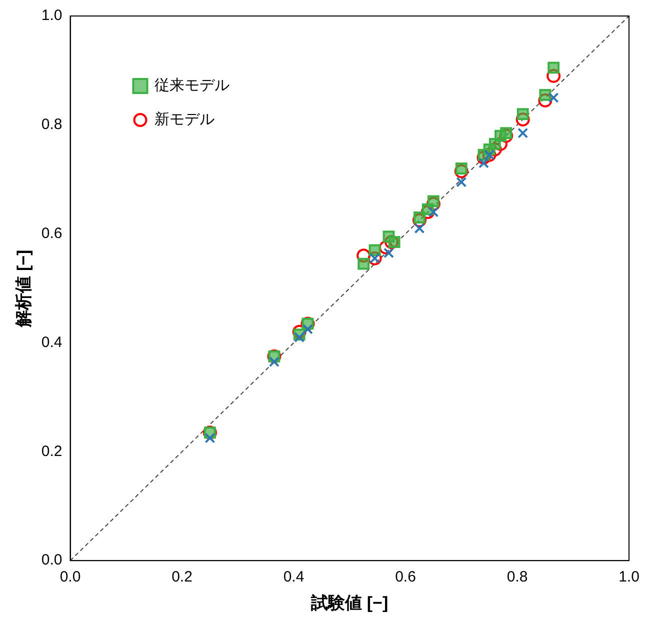  What do you see at coordinates (405, 577) in the screenshot?
I see `x-tick-label: 0.6` at bounding box center [405, 577].